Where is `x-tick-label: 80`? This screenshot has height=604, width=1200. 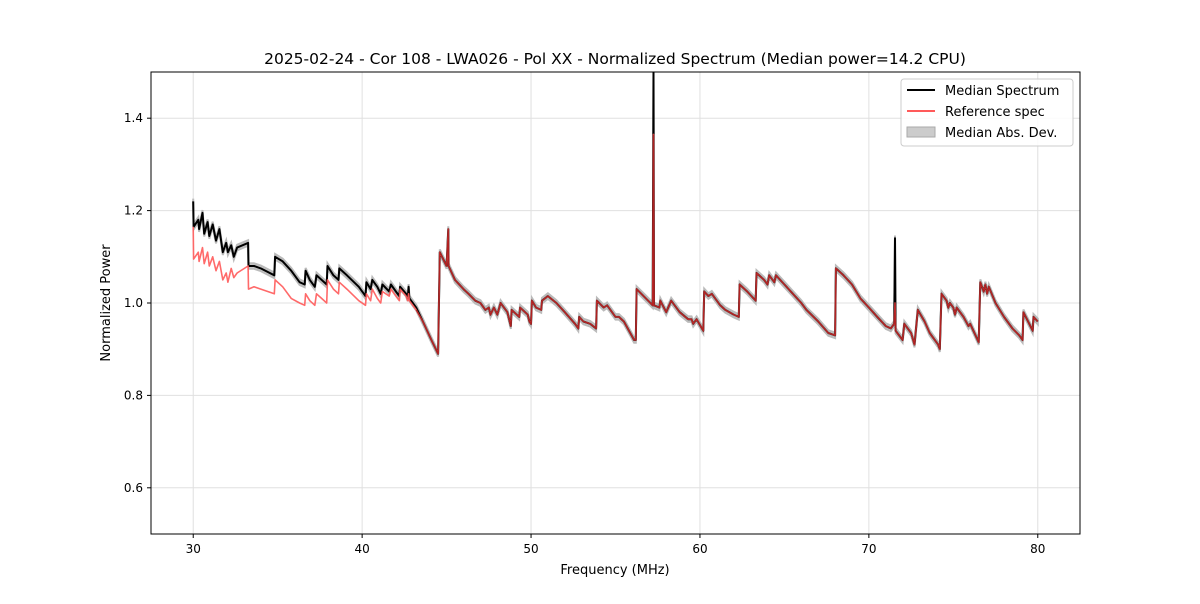 x-tick-label: 80 is located at coordinates (1037, 549).